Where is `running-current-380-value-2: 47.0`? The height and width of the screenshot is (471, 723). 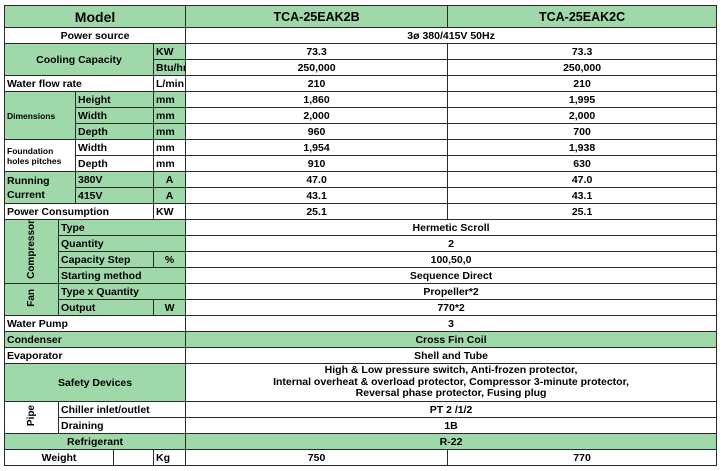
running-current-380-value-2: 47.0 is located at coordinates (582, 179).